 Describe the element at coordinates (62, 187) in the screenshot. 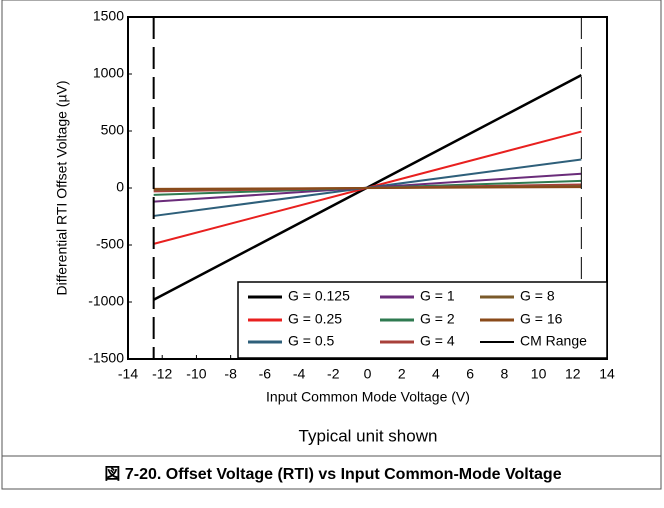

I see `y-axis-label: Differential RTI Offset Voltage (µV)` at that location.